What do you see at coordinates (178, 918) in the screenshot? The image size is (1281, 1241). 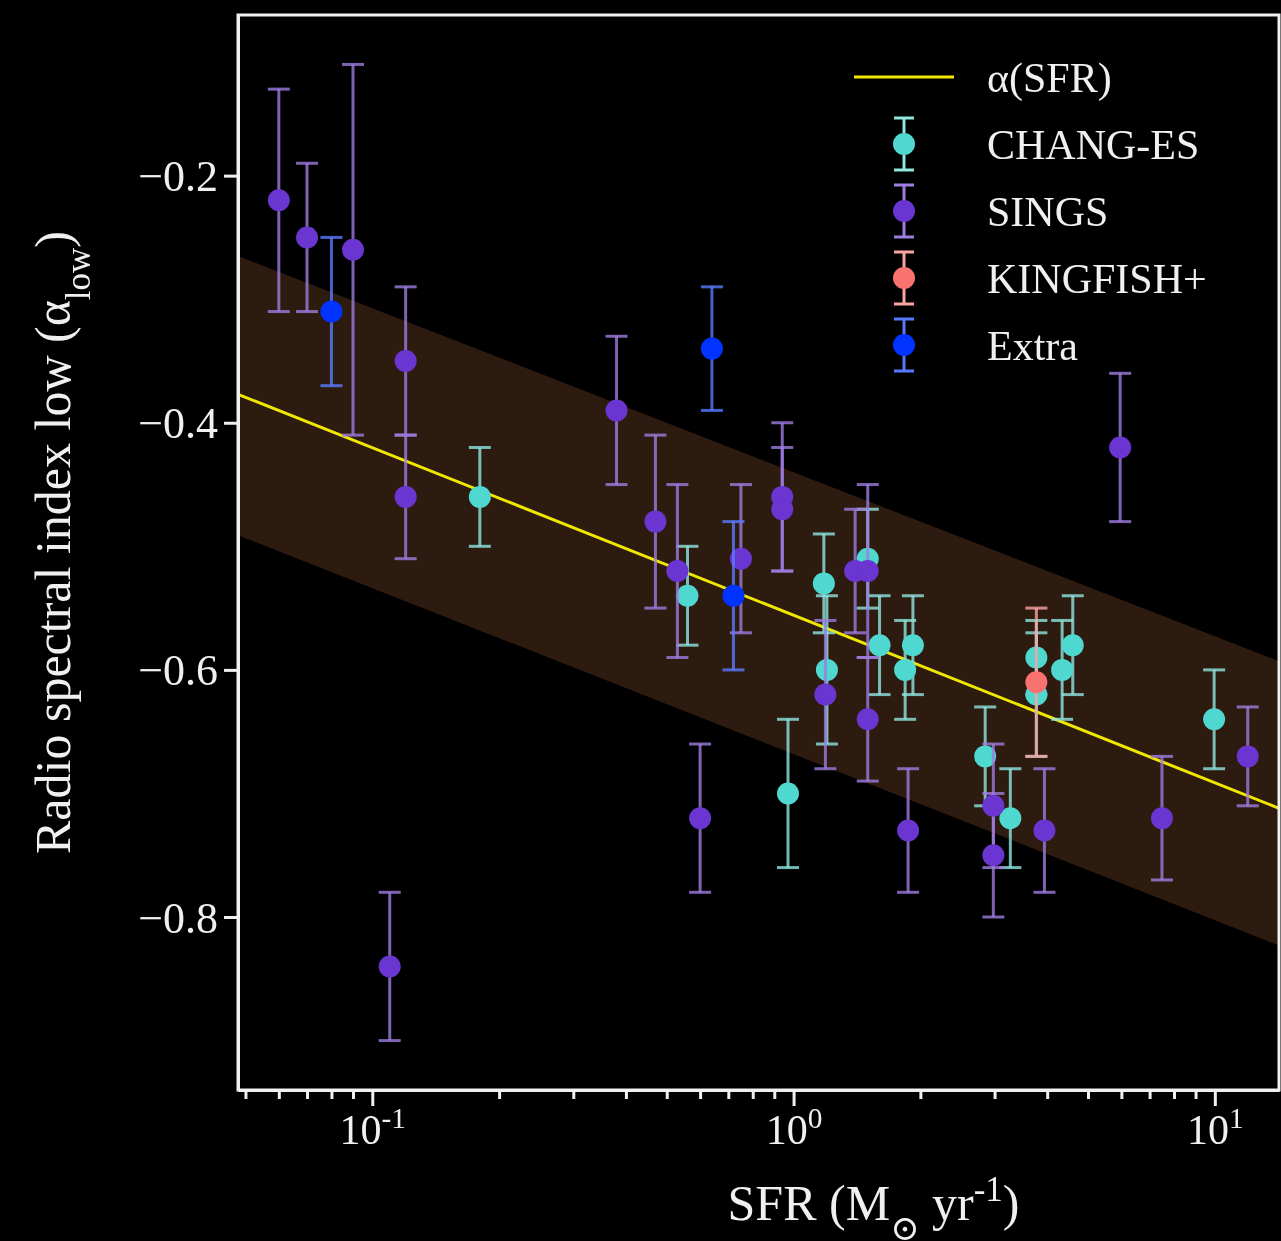 I see `y-tick-label: −0.8` at bounding box center [178, 918].